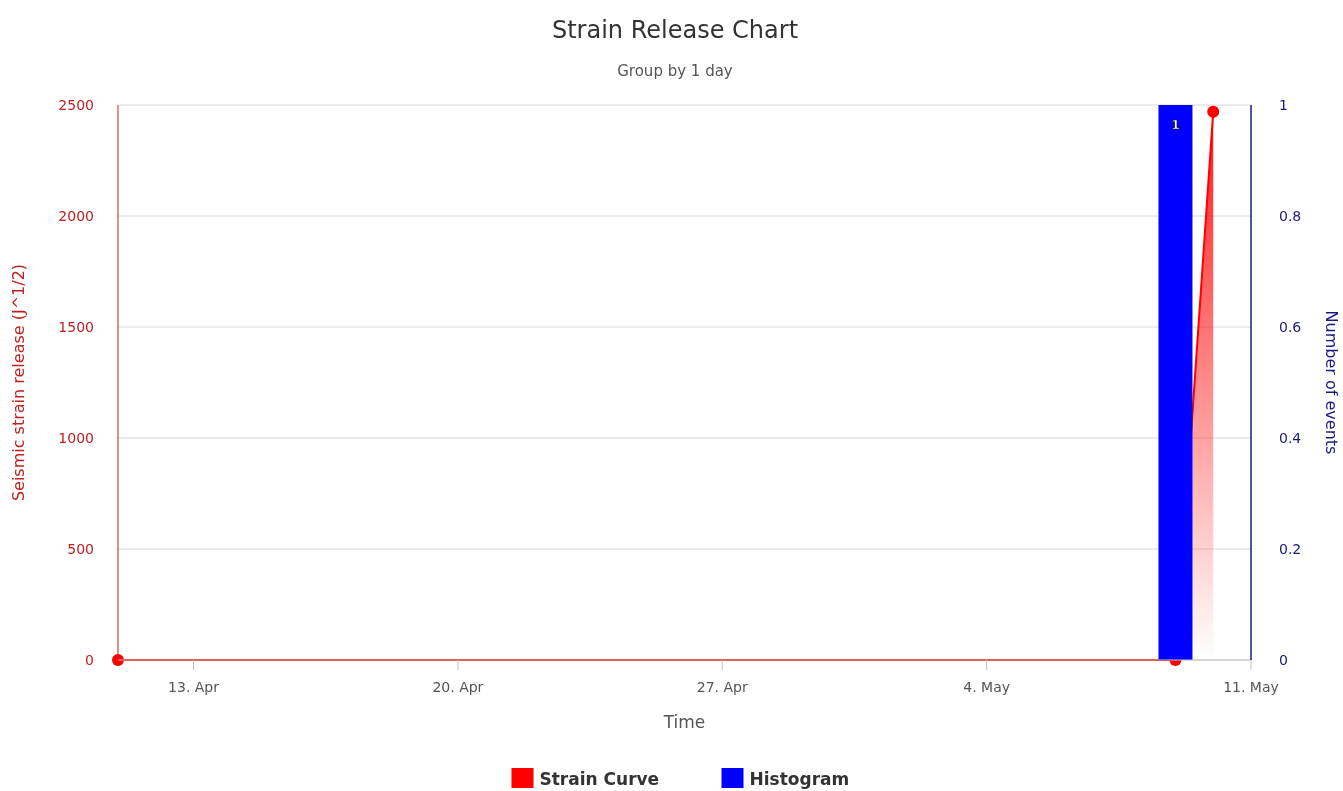 The height and width of the screenshot is (791, 1343). What do you see at coordinates (76, 327) in the screenshot?
I see `y-tick-label: 1500` at bounding box center [76, 327].